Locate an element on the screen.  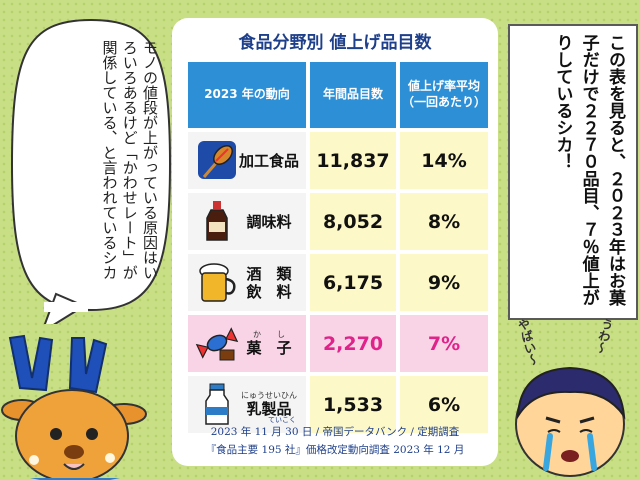
category-label: 調味料 is located at coordinates (269, 222).